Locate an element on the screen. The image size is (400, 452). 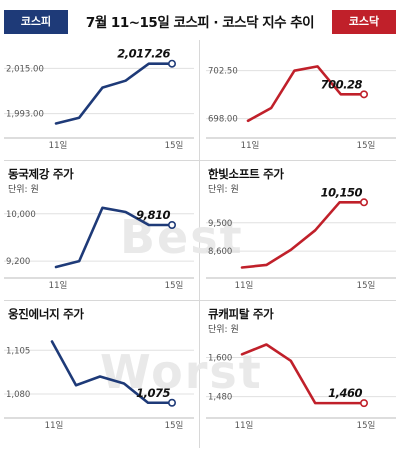
page-title: 7월 11~15일 코스피 · 코스닥 지수 추이 is located at coordinates (200, 23).